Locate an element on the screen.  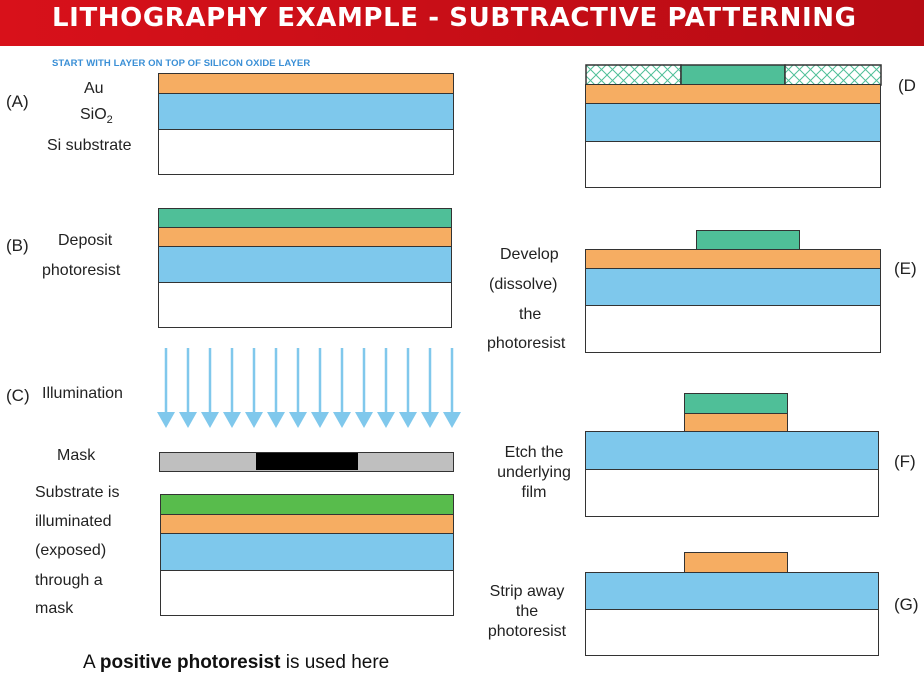
step-g-text: Strip away the photoresist is located at coordinates (527, 612).